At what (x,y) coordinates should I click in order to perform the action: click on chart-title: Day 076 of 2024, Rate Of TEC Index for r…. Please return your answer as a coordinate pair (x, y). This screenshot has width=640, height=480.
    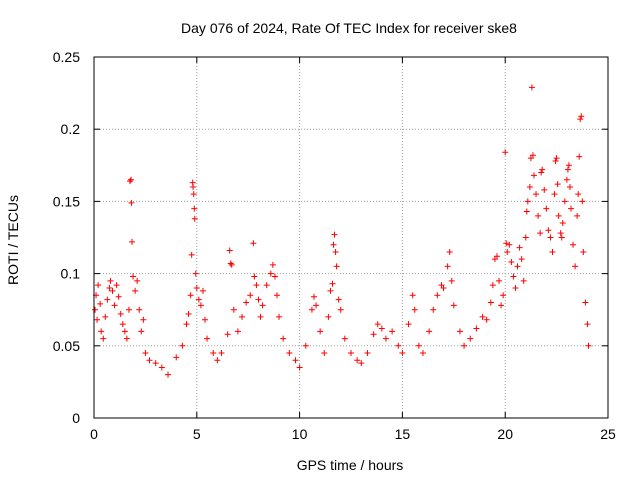
    Looking at the image, I should click on (349, 28).